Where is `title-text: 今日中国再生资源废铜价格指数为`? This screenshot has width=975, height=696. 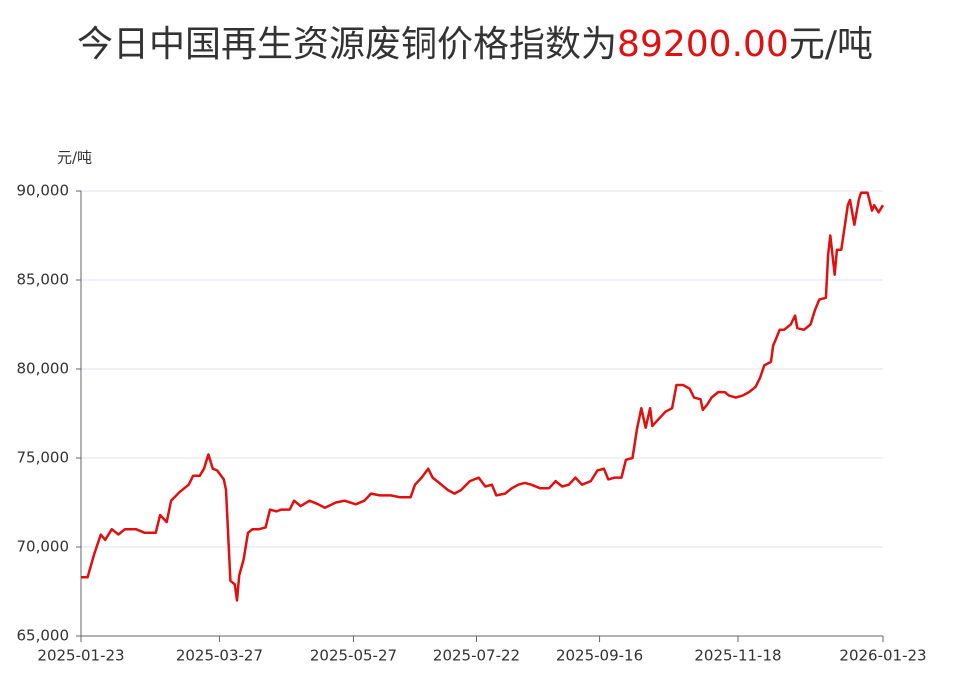
title-text: 今日中国再生资源废铜价格指数为 is located at coordinates (347, 44).